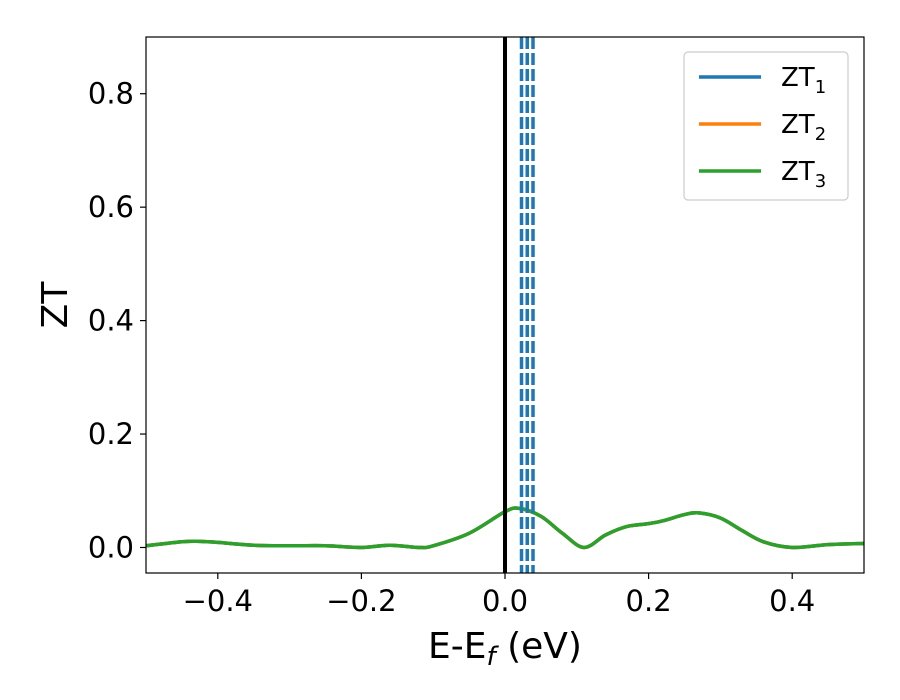 The width and height of the screenshot is (900, 700). I want to click on legend-label-zt1: ZT1, so click(803, 80).